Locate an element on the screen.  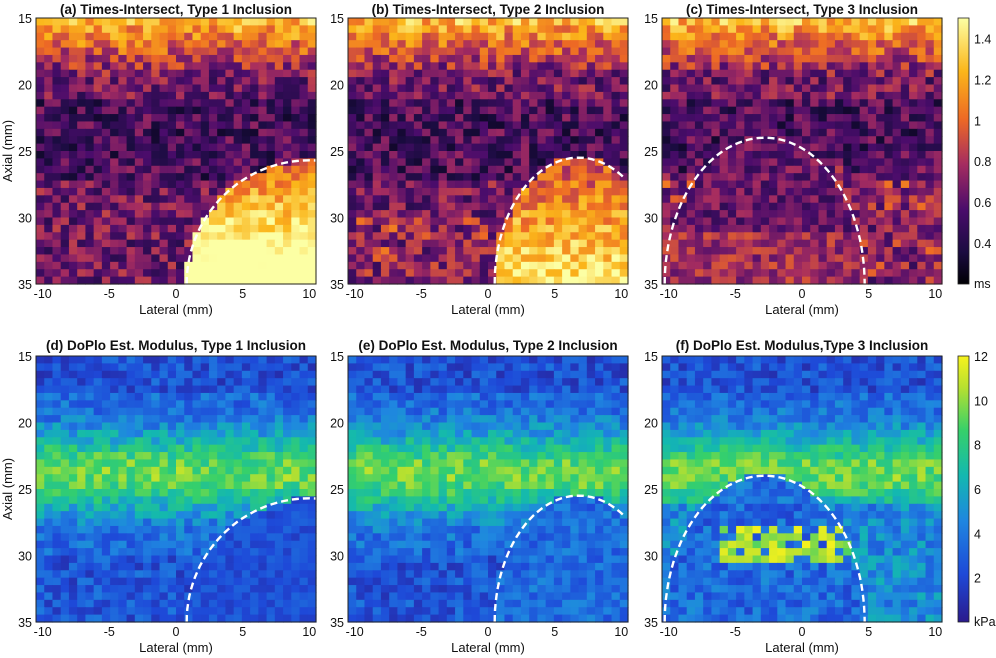
panel-b-heatmap is located at coordinates (488, 151).